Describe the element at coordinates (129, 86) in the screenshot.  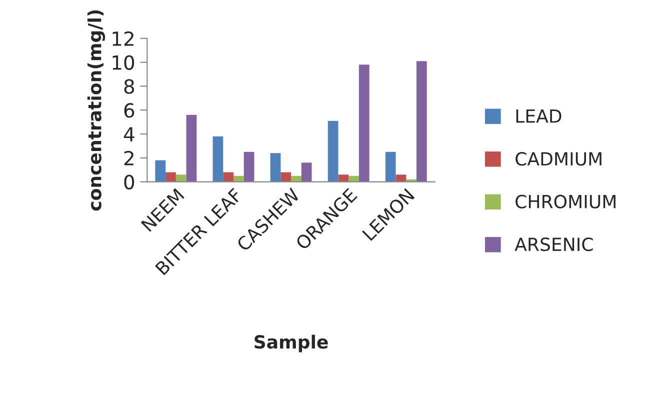
I see `y-tick-label: 8` at that location.